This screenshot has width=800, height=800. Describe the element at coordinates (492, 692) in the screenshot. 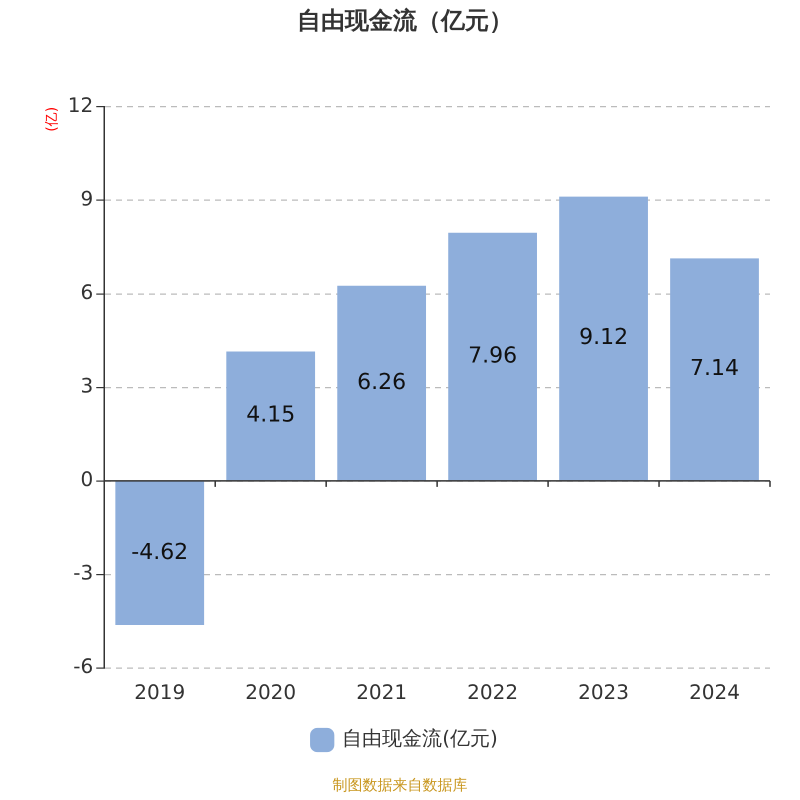

I see `x-tick-label: 2022` at that location.